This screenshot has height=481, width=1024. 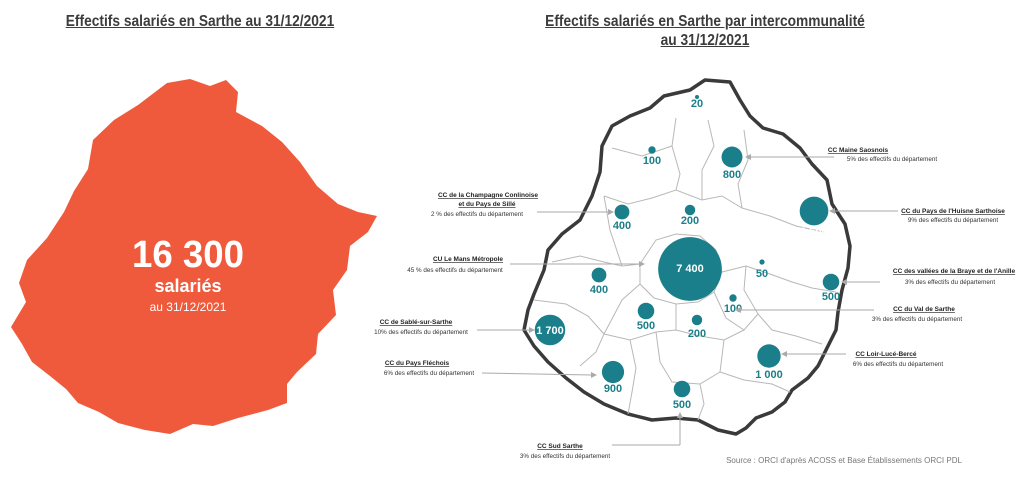 I want to click on callout-name: CU Le Mans Métropole, so click(x=468, y=259).